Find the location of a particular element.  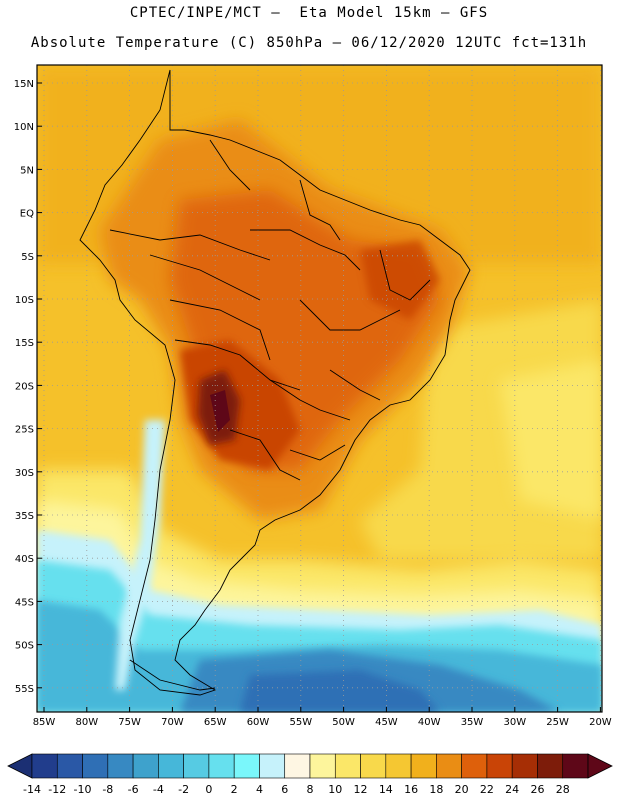

lon-label: 60W is located at coordinates (258, 722).